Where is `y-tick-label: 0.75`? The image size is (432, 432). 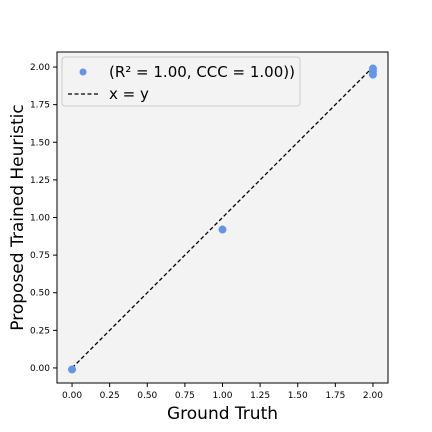 y-tick-label: 0.75 is located at coordinates (40, 256).